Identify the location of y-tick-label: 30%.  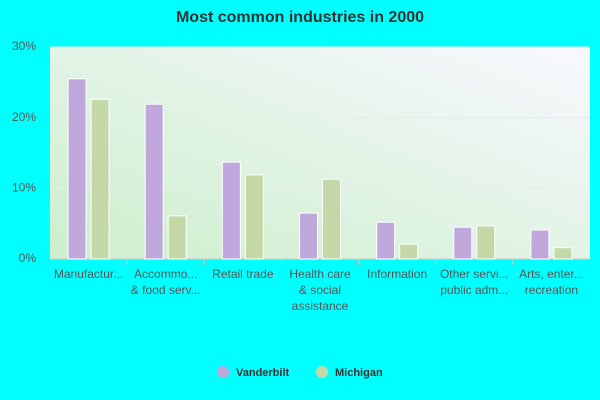
(24, 46).